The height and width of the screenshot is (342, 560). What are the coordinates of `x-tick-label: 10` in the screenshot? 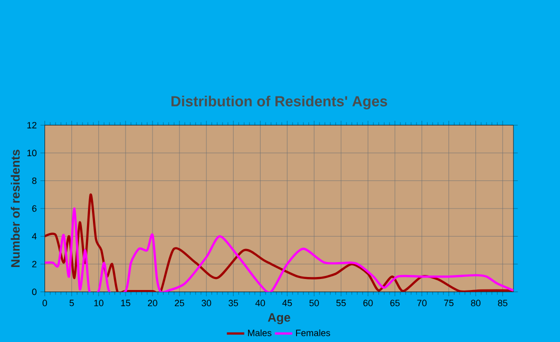 It's located at (99, 303).